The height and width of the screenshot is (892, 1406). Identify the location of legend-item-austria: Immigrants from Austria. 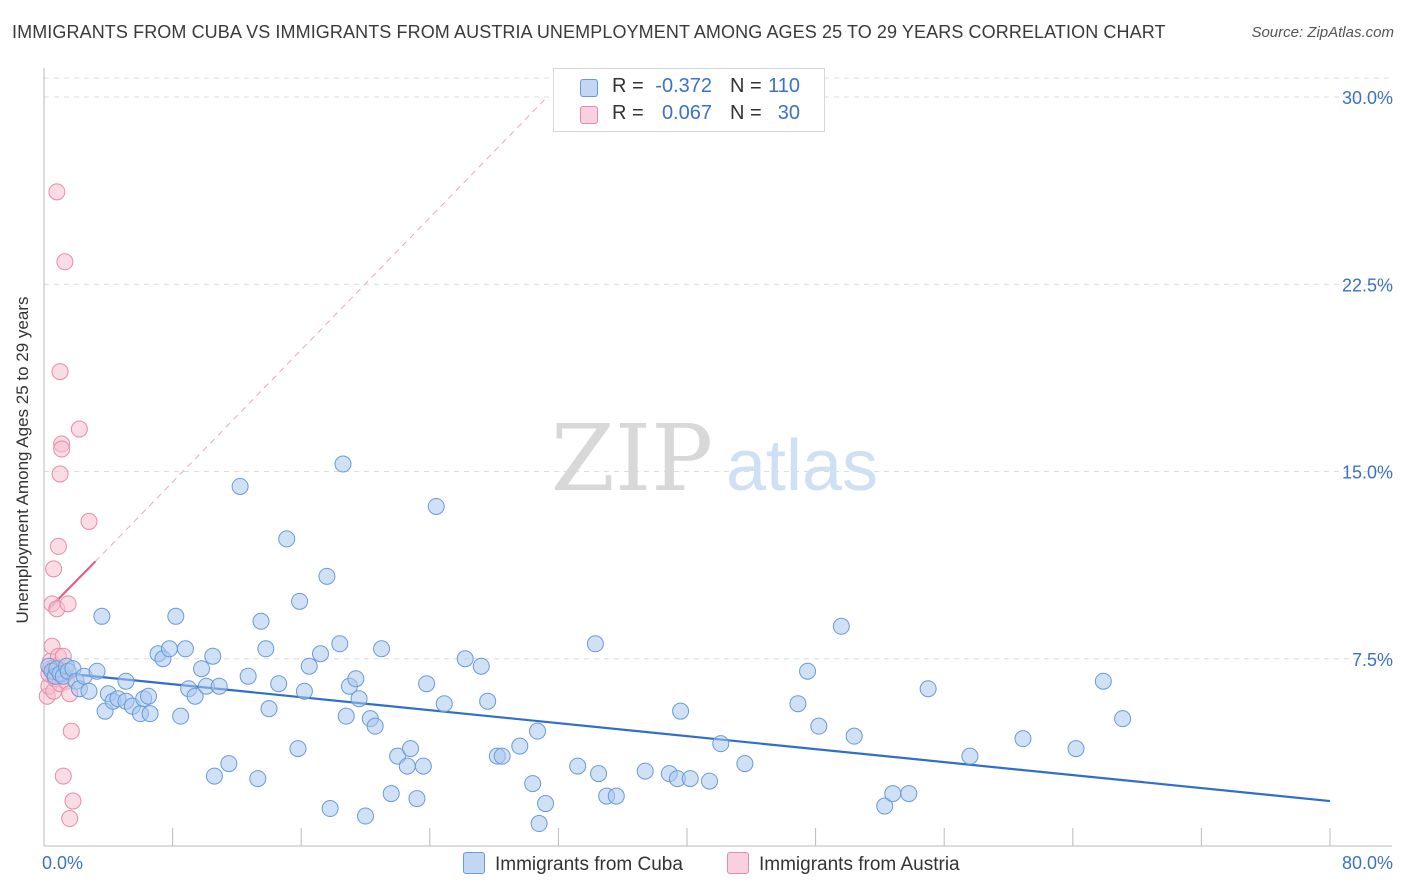
(843, 864).